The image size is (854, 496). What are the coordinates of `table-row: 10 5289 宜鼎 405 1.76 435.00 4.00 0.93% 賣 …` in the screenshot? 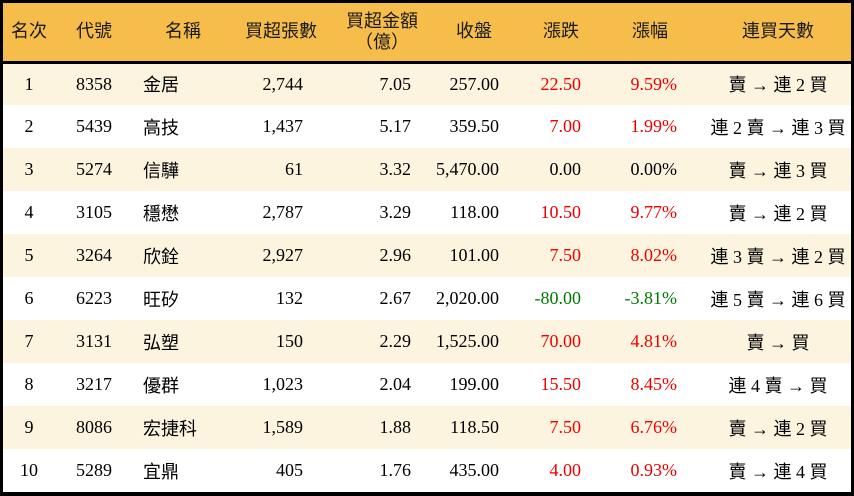 It's located at (427, 470).